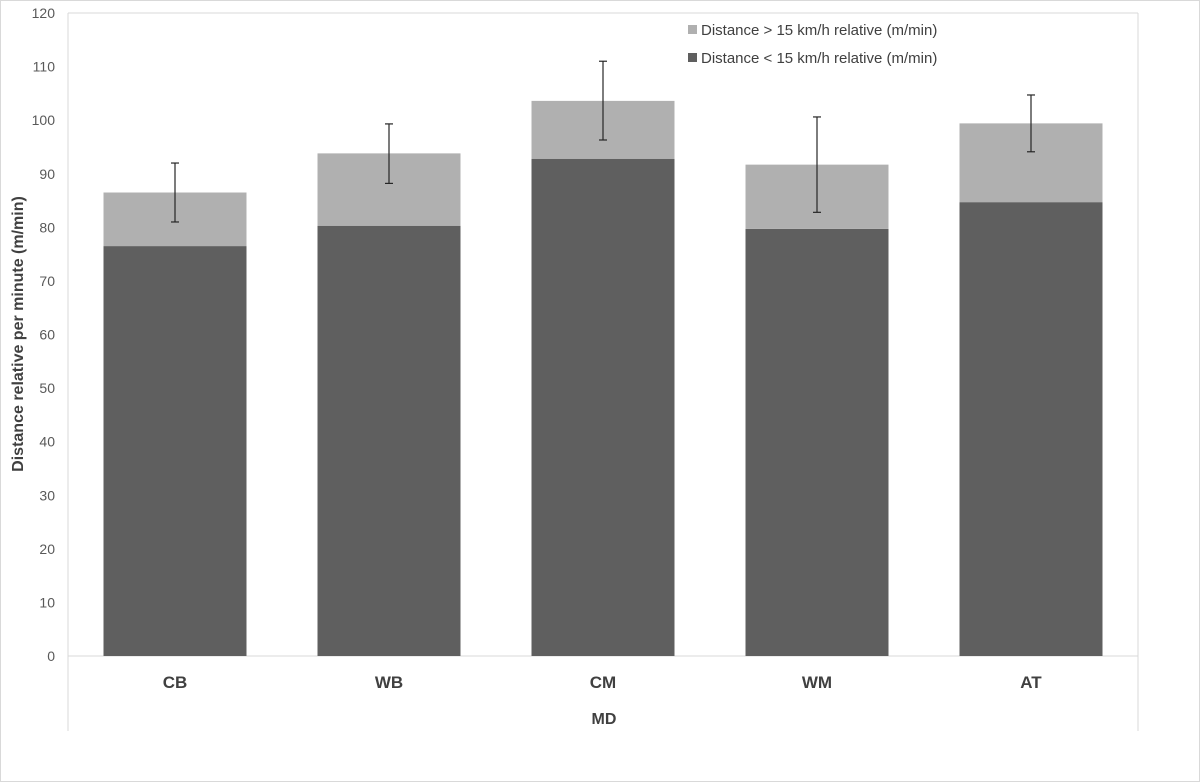 The image size is (1200, 782). Describe the element at coordinates (47, 602) in the screenshot. I see `y-tick-label: 10` at that location.